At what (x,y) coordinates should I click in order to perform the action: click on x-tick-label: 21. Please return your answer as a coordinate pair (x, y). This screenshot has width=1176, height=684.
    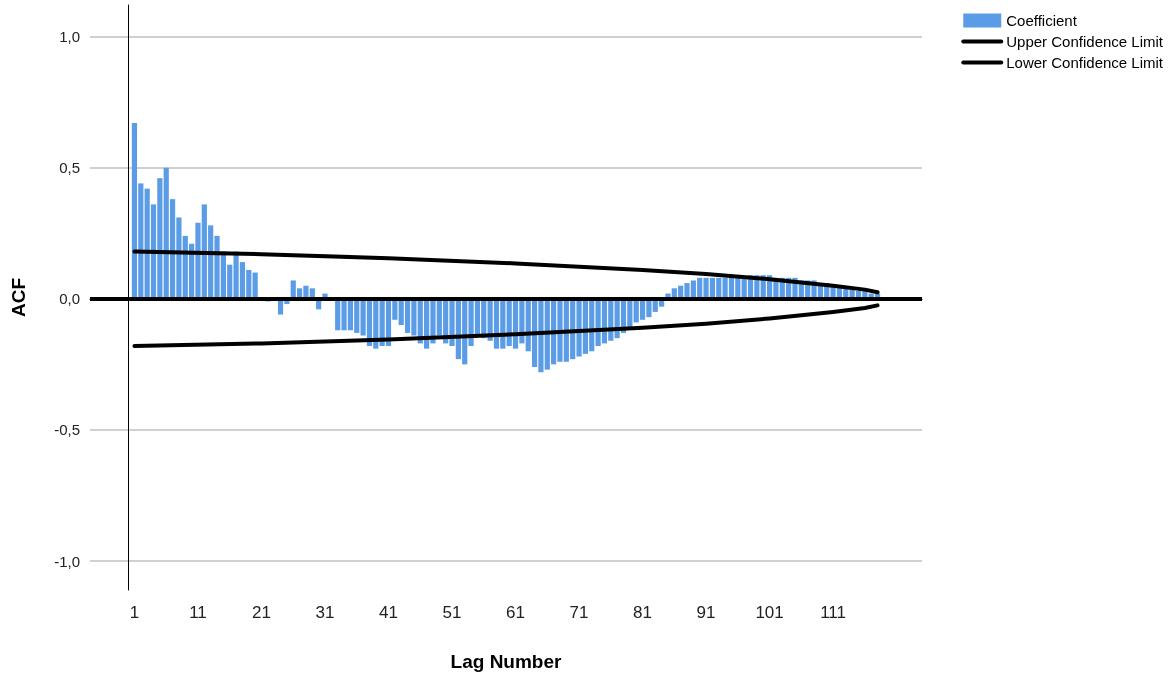
    Looking at the image, I should click on (261, 612).